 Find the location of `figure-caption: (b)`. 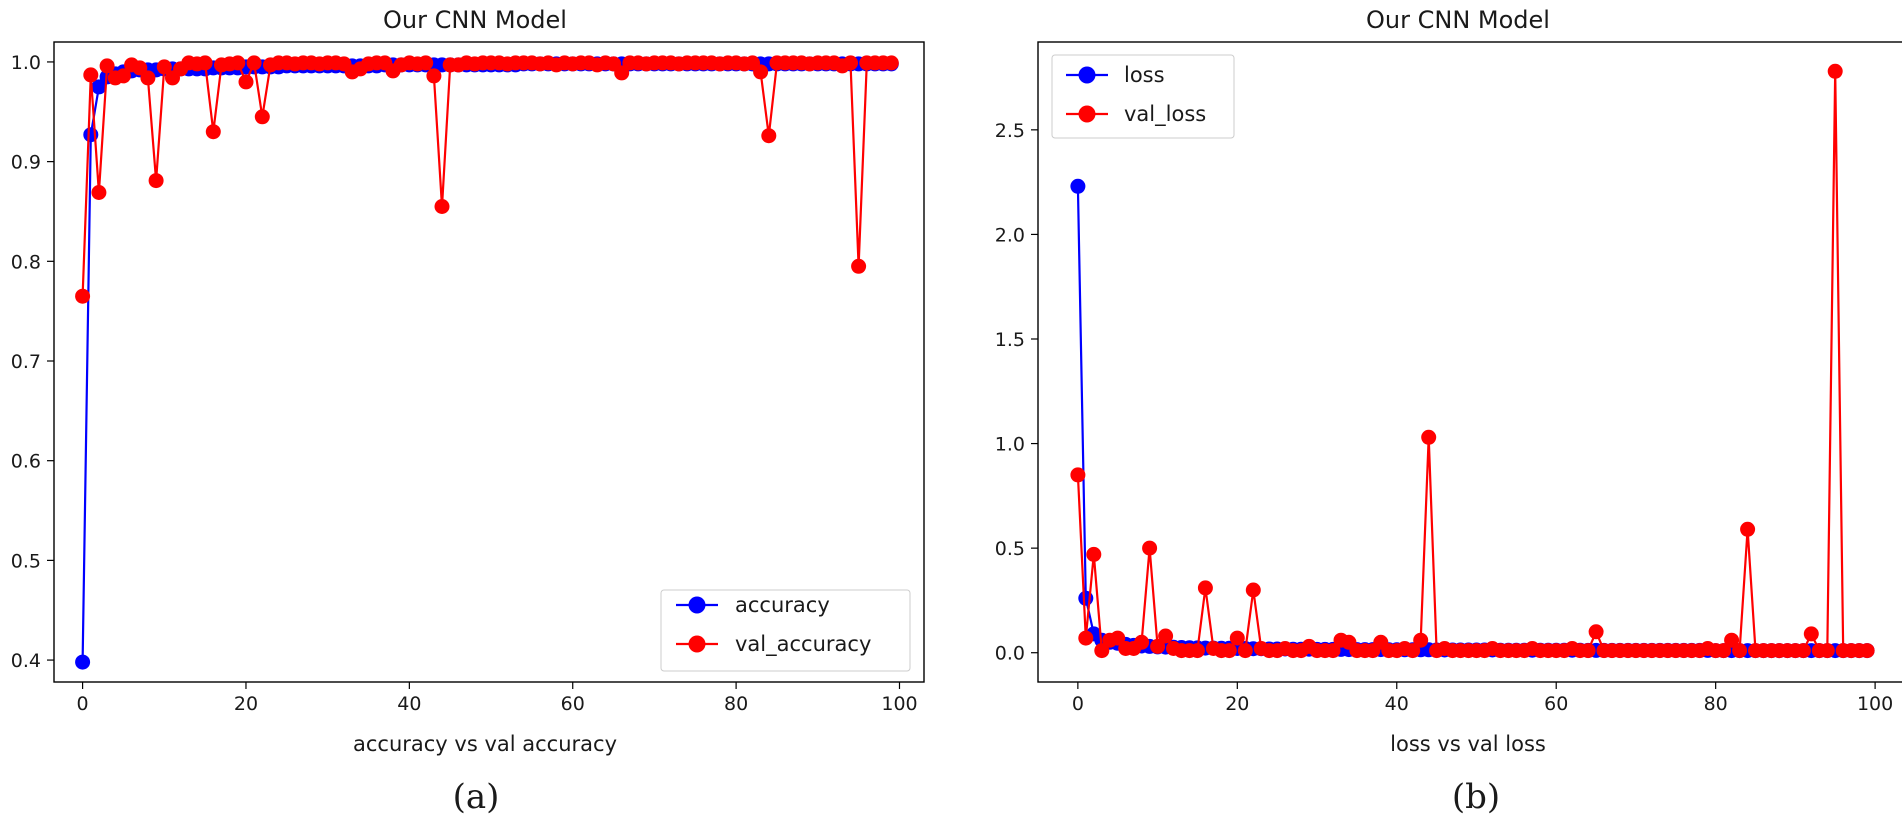

figure-caption: (b) is located at coordinates (1476, 797).